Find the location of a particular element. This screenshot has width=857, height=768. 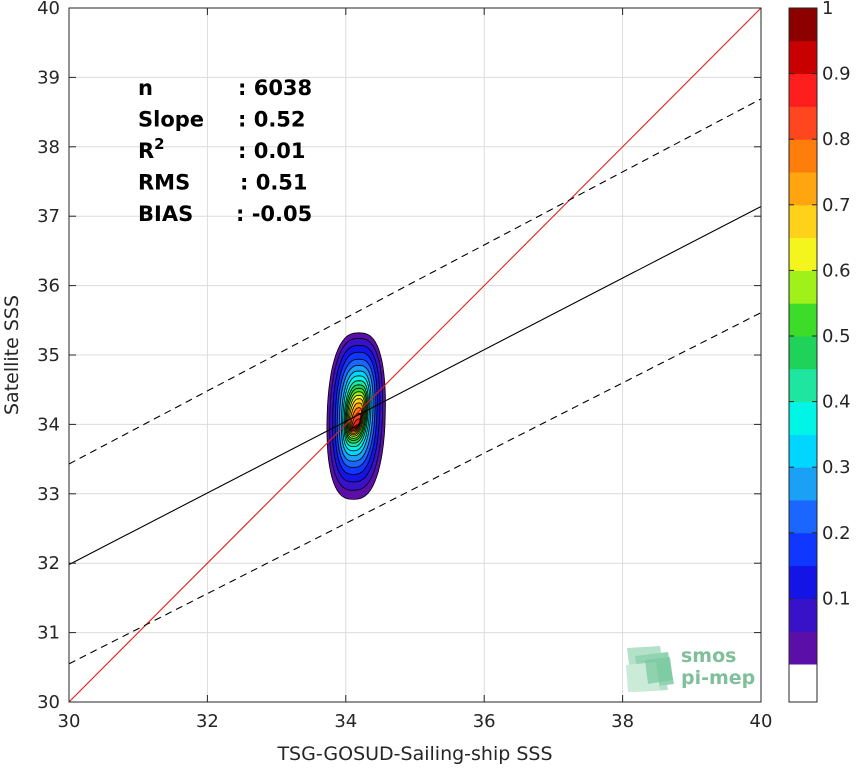

x-tick-label: 40 is located at coordinates (761, 721).